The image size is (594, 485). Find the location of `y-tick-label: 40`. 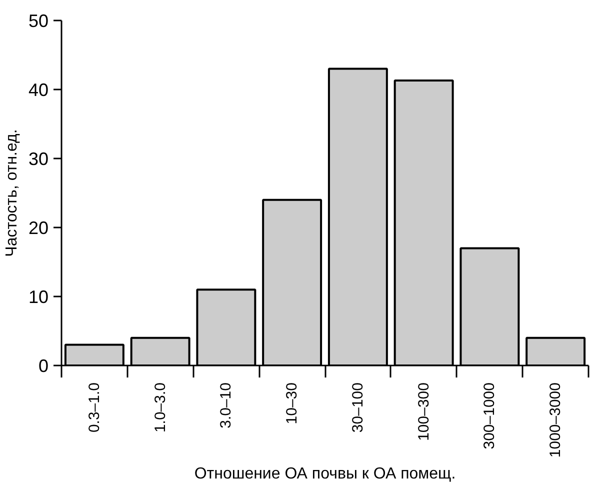

y-tick-label: 40 is located at coordinates (38, 90).